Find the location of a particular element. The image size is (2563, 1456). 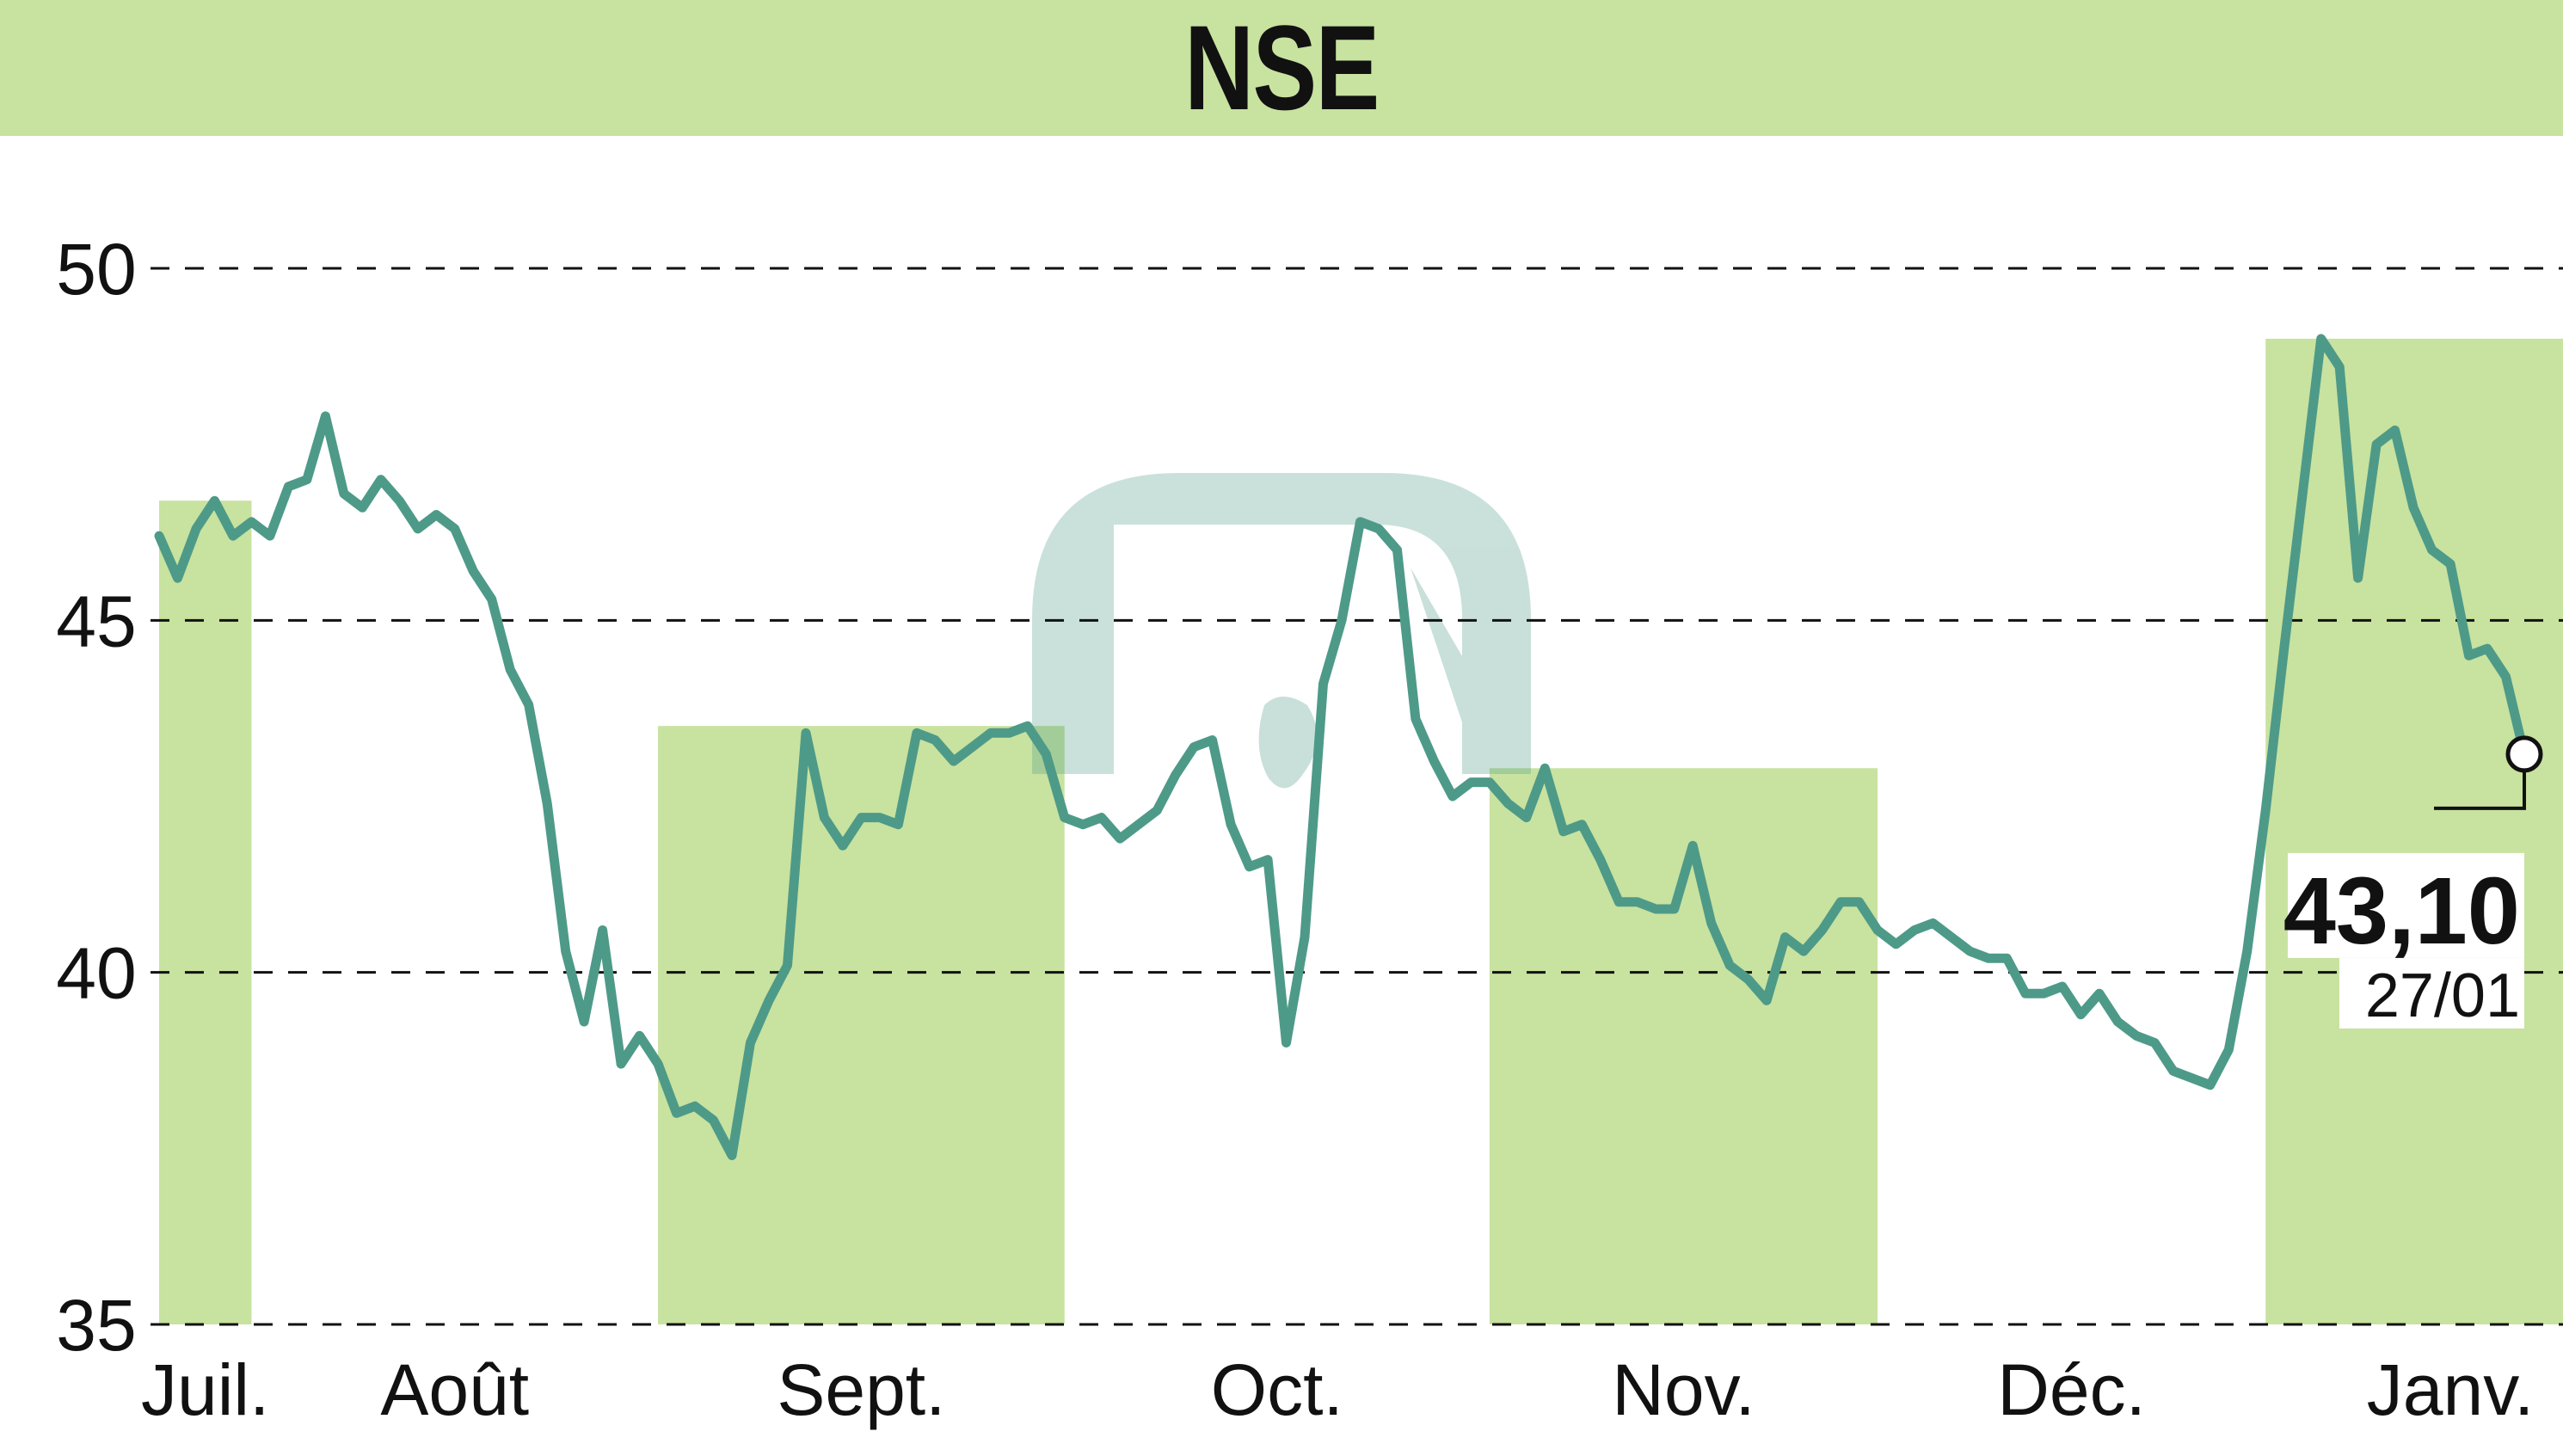

x-axis: Juil. Août Sept. Oct. Nov. Déc. Janv. is located at coordinates (1337, 1390).